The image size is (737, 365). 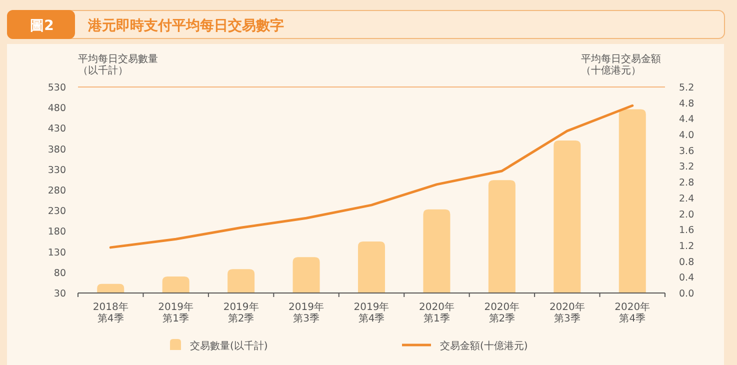 What do you see at coordinates (57, 170) in the screenshot?
I see `y-tick-label: 330` at bounding box center [57, 170].